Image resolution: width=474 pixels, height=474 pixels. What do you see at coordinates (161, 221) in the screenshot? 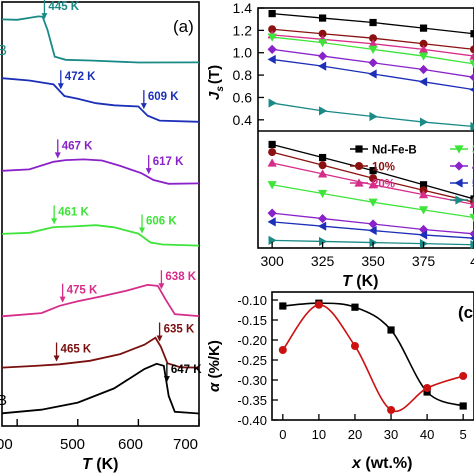
I see `transition-temperature-label: 606 K` at bounding box center [161, 221].